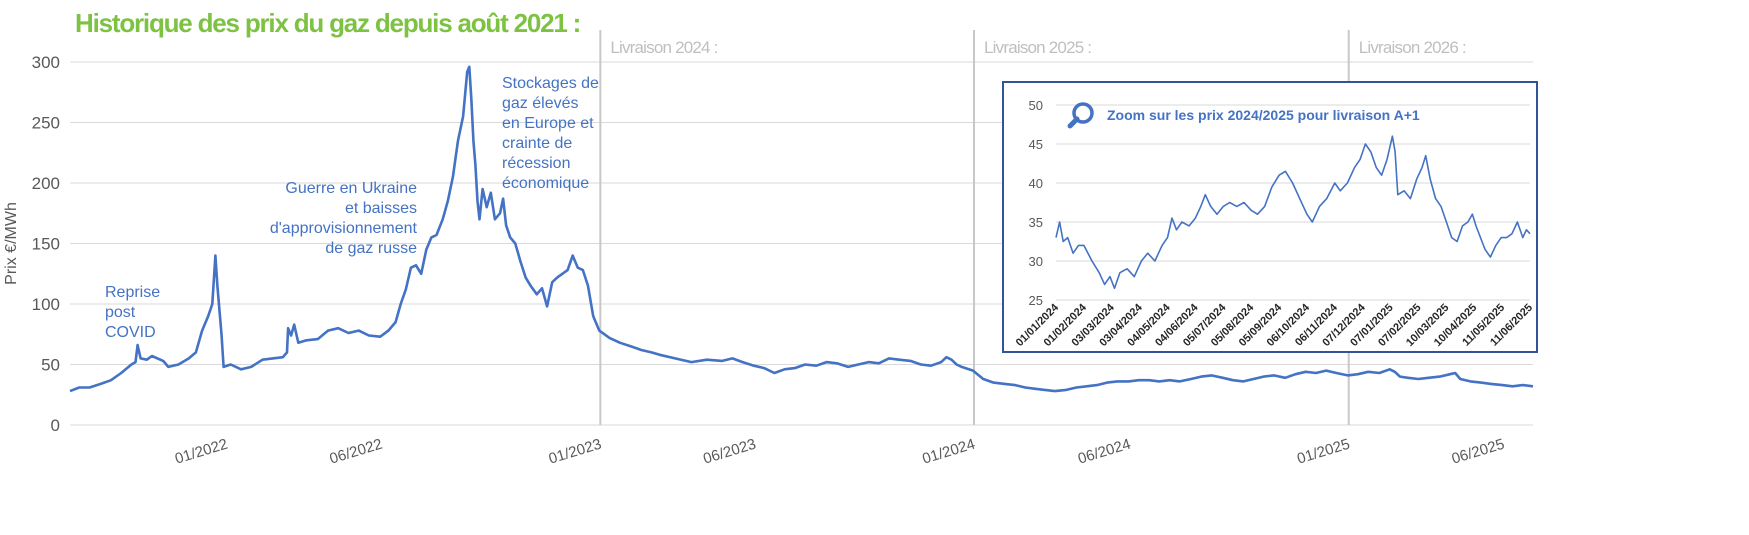  What do you see at coordinates (575, 452) in the screenshot?
I see `x-tick-label: 01/2023` at bounding box center [575, 452].